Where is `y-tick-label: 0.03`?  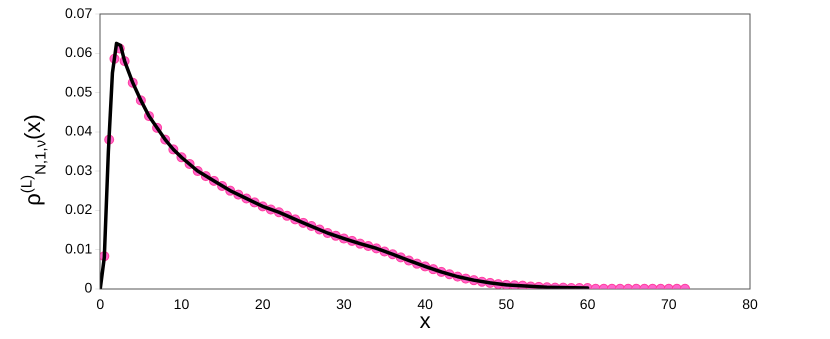 y-tick-label: 0.03 is located at coordinates (78, 170).